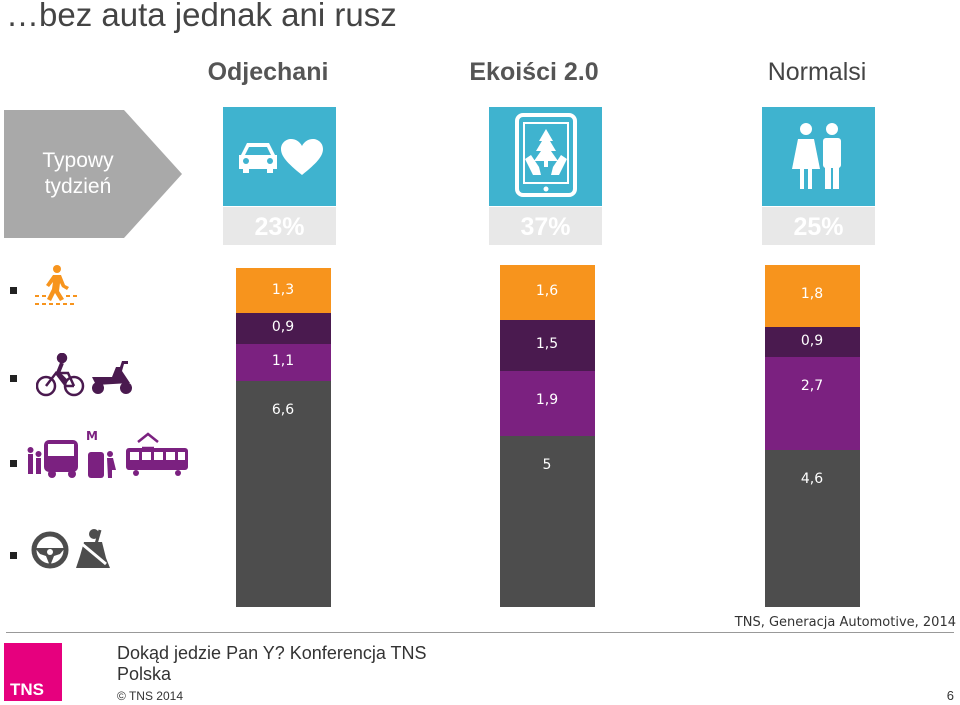 Image resolution: width=960 pixels, height=705 pixels. Describe the element at coordinates (547, 400) in the screenshot. I see `bar-value-label: 1,9` at that location.